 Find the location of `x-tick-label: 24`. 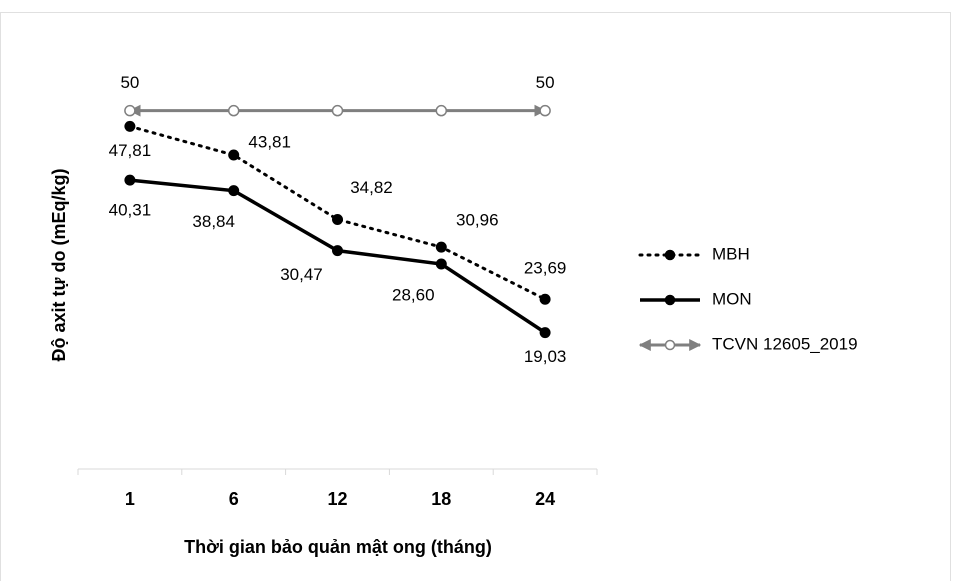

x-tick-label: 24 is located at coordinates (545, 499).